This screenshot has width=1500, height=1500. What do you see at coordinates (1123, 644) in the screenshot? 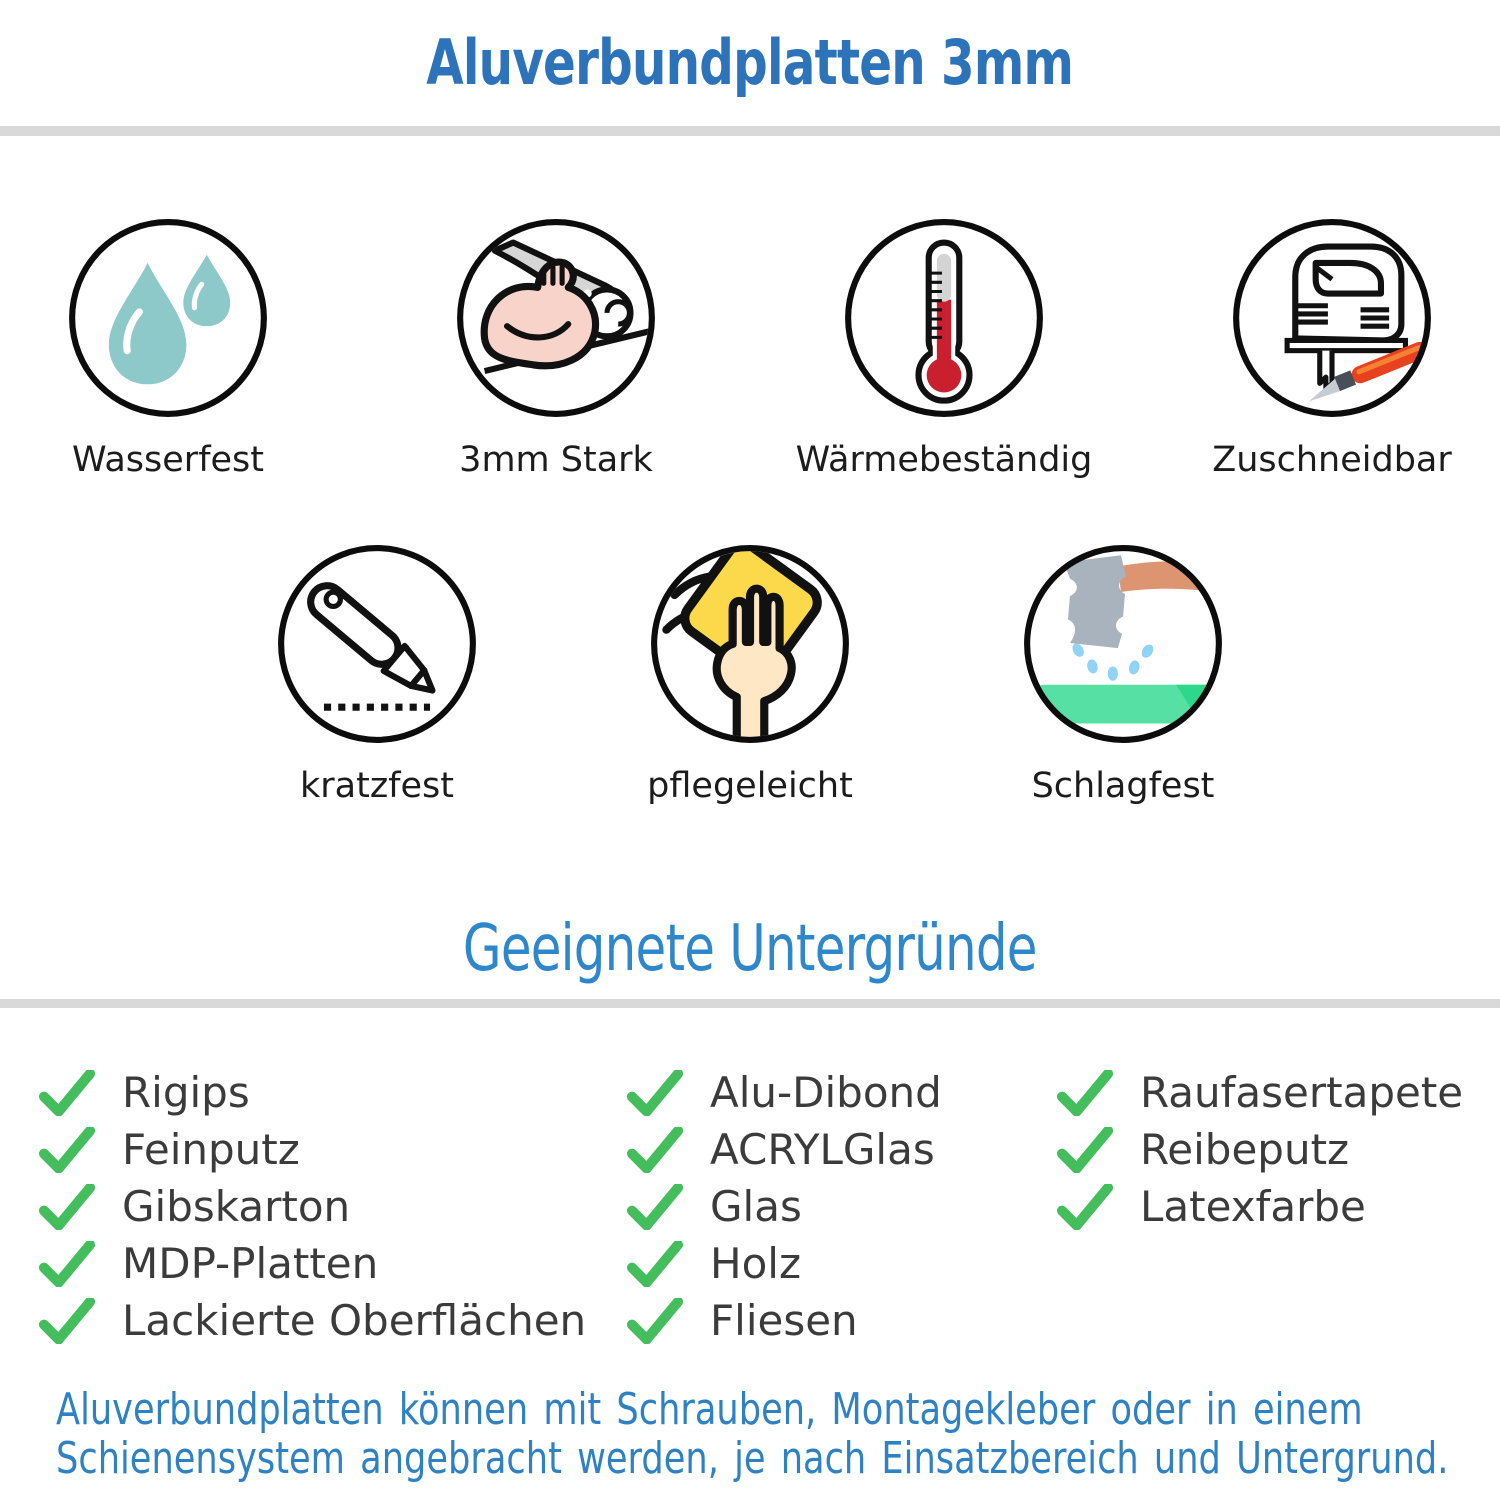
I see `hammer-icon` at bounding box center [1123, 644].